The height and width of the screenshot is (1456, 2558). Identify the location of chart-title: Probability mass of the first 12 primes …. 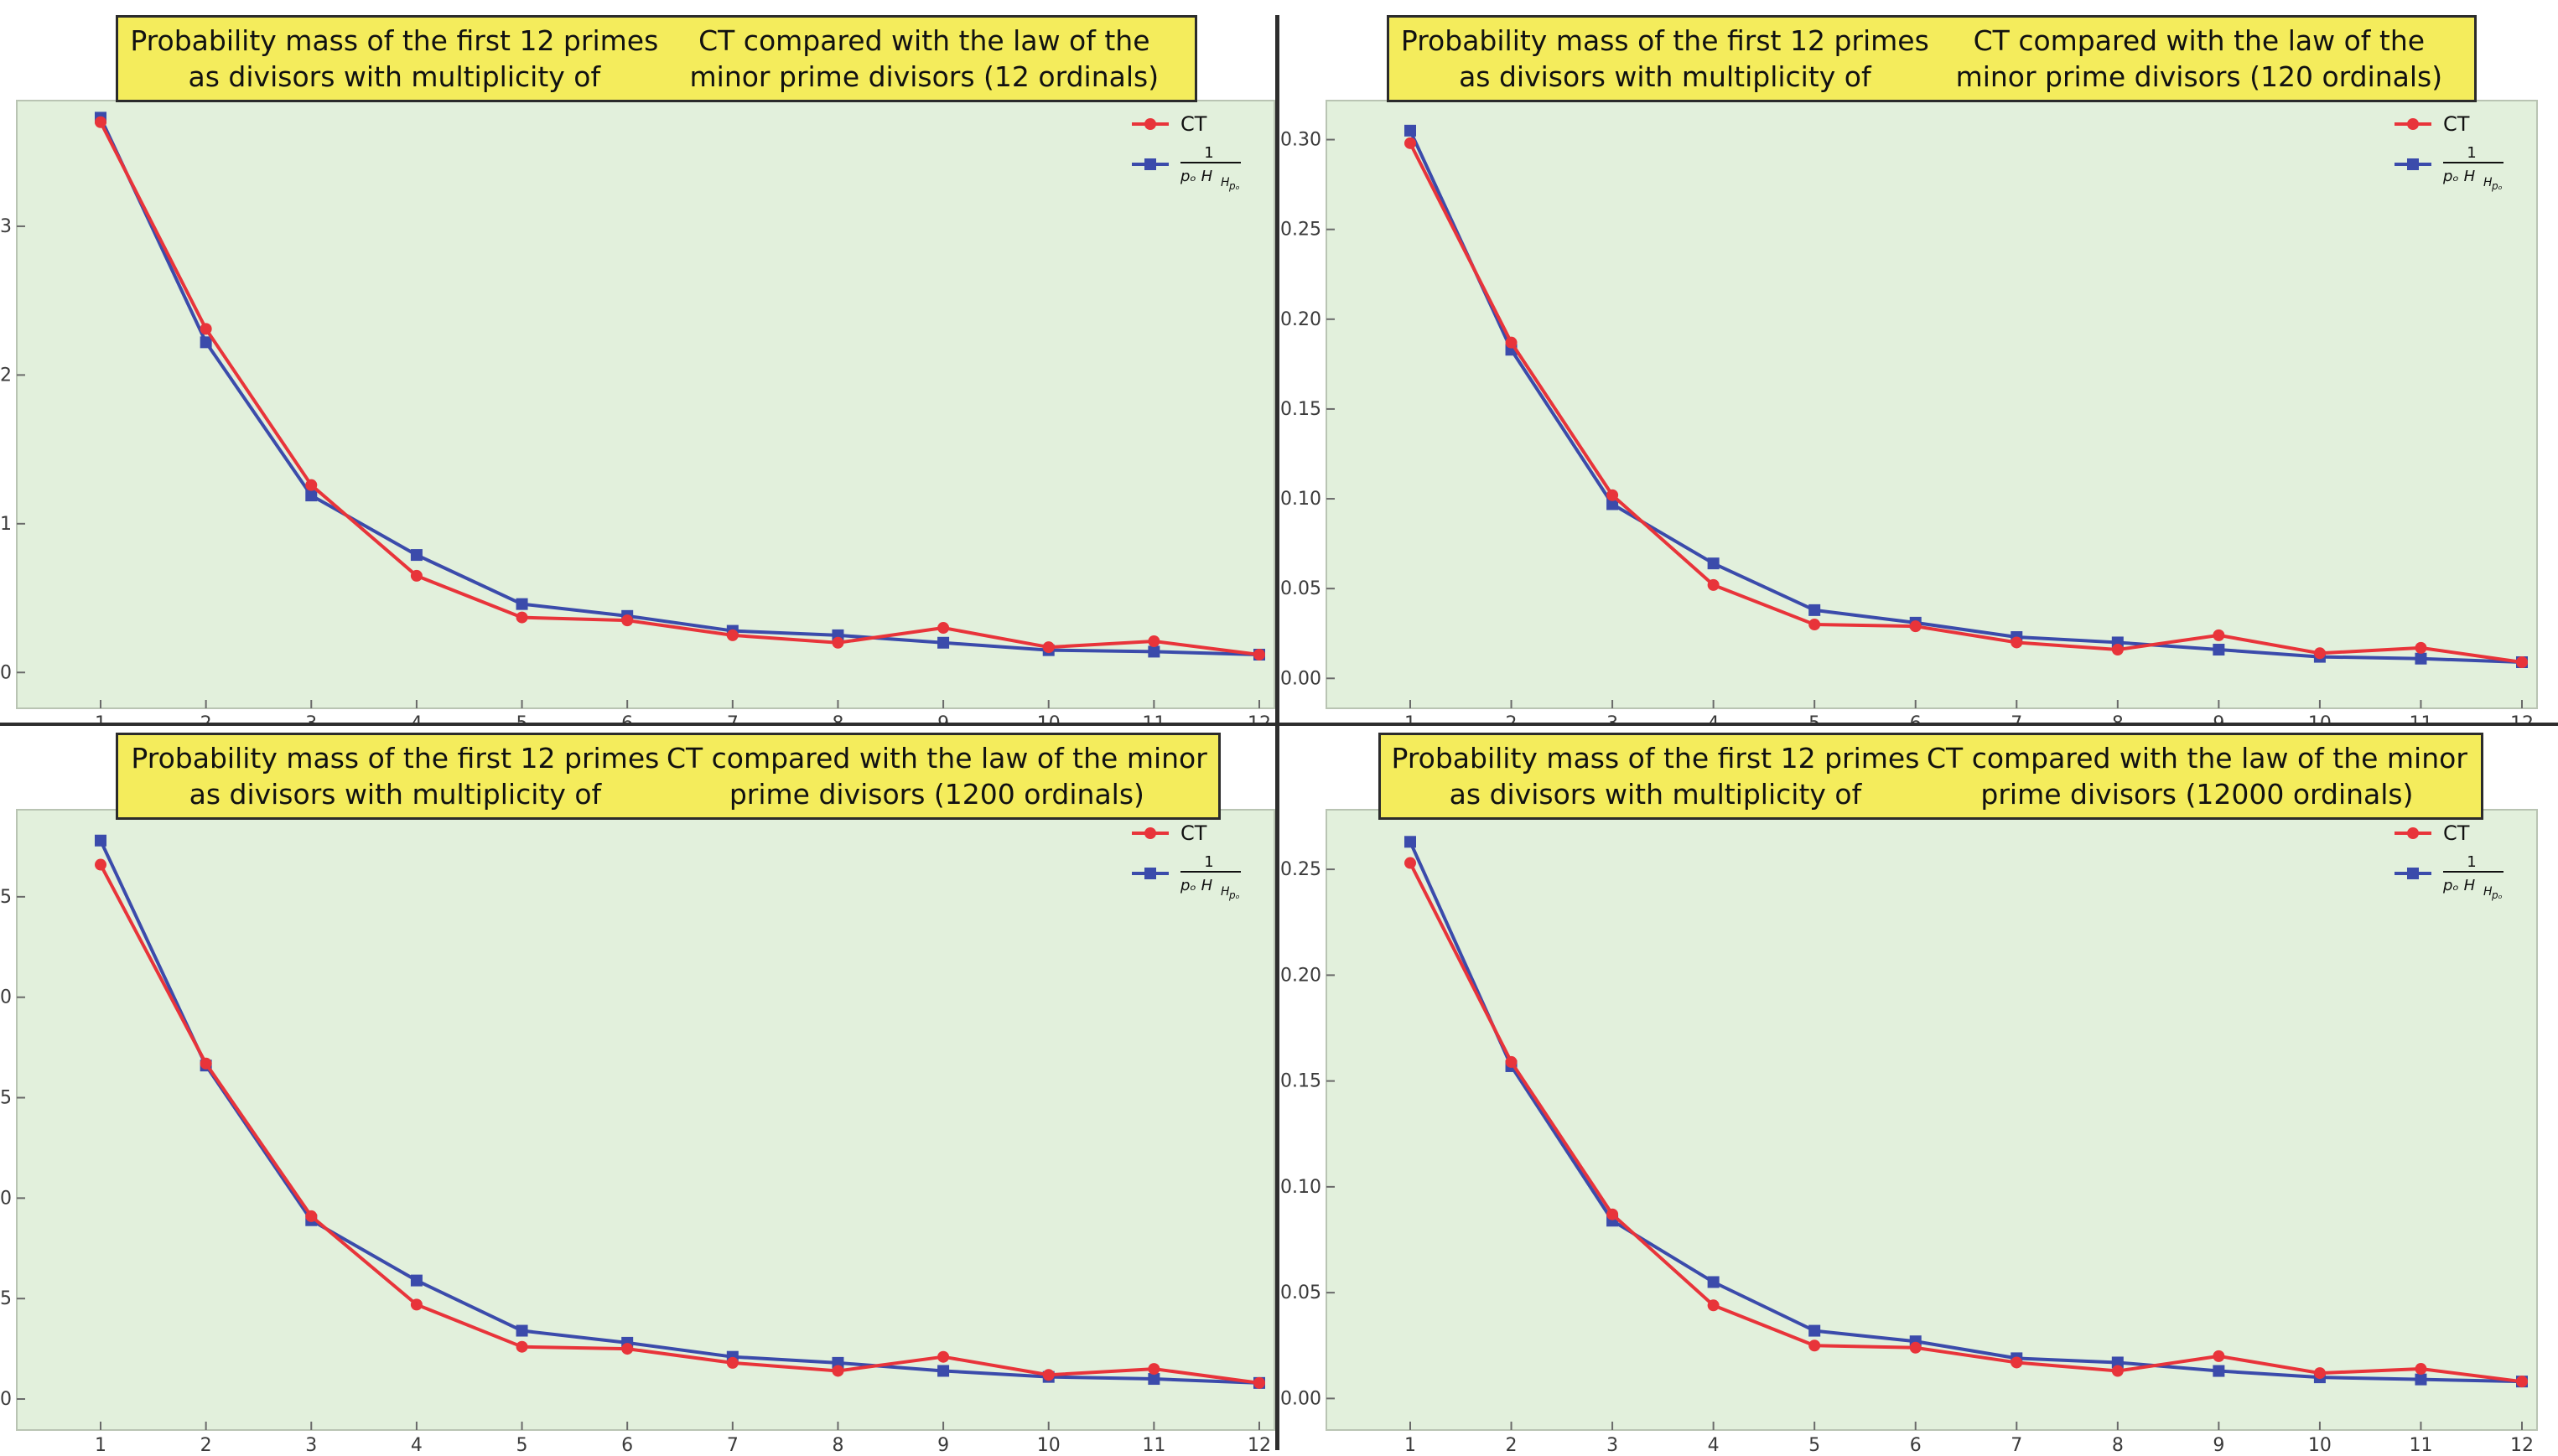
(1931, 776).